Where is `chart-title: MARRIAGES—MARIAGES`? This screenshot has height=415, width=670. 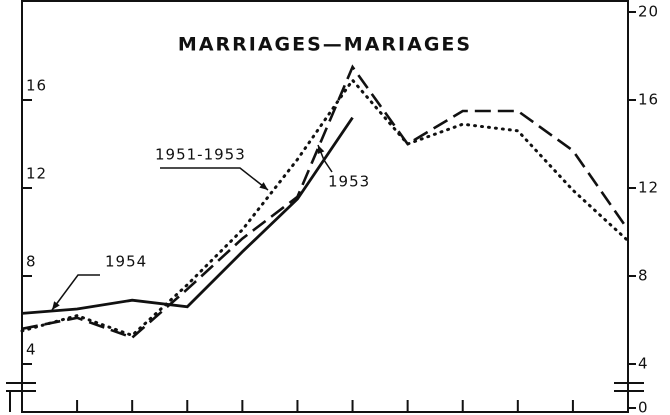 chart-title: MARRIAGES—MARIAGES is located at coordinates (325, 45).